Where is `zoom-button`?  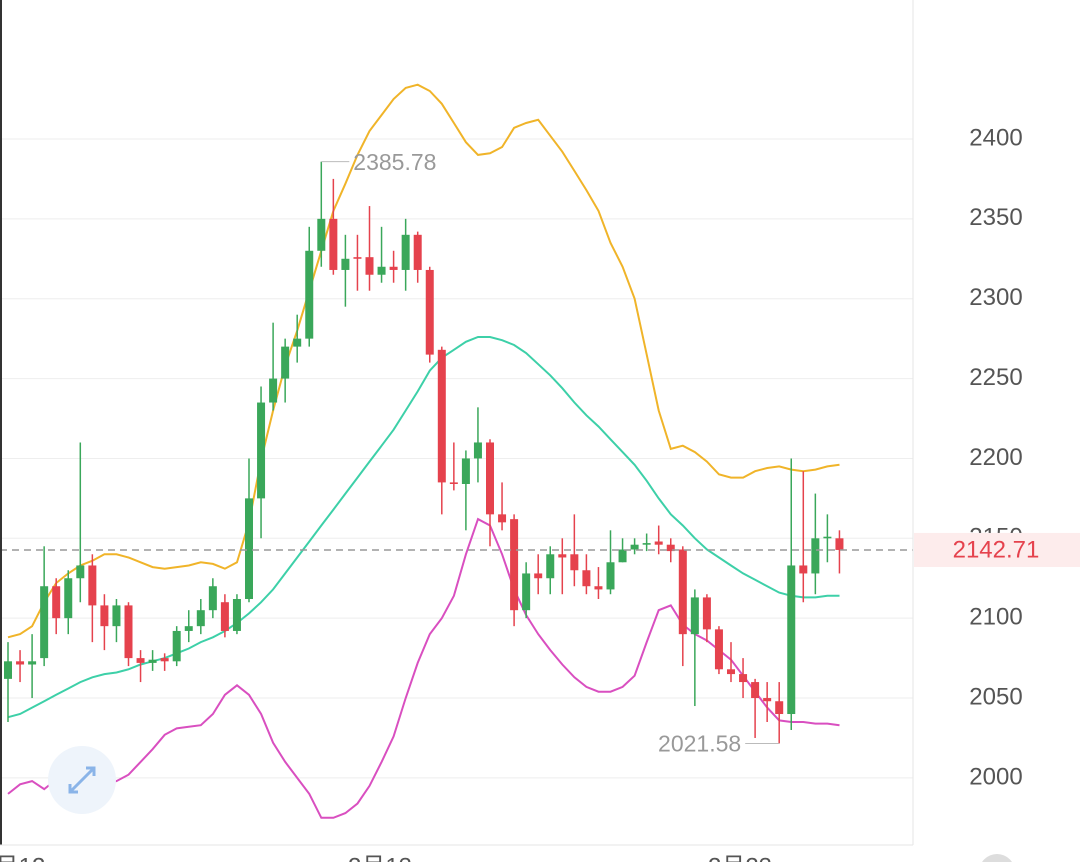 zoom-button is located at coordinates (82, 780).